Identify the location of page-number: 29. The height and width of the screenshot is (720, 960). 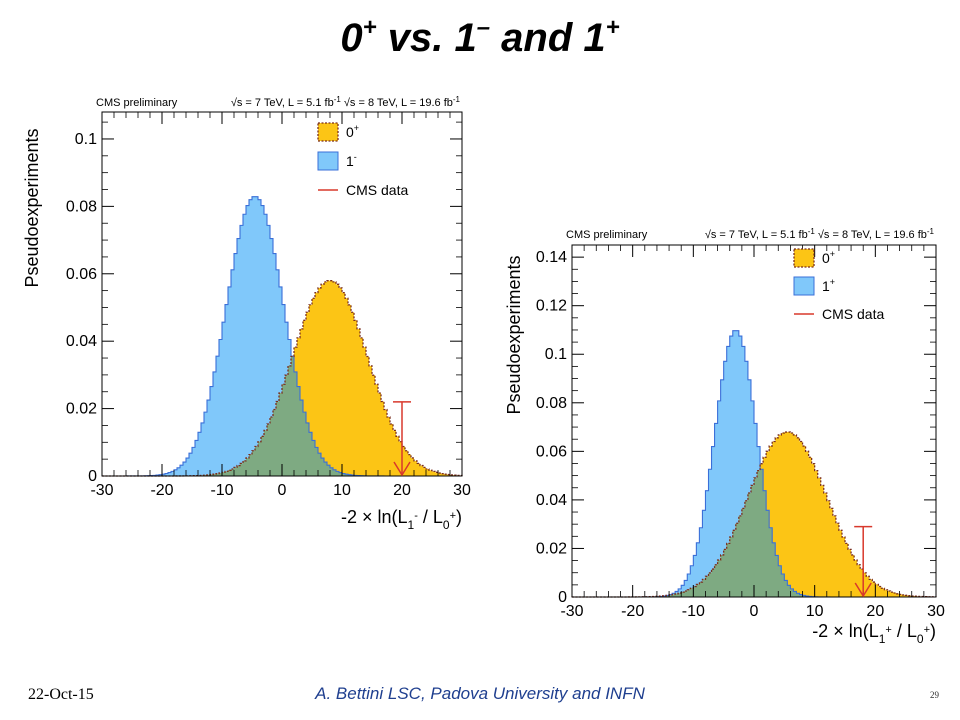
(934, 695).